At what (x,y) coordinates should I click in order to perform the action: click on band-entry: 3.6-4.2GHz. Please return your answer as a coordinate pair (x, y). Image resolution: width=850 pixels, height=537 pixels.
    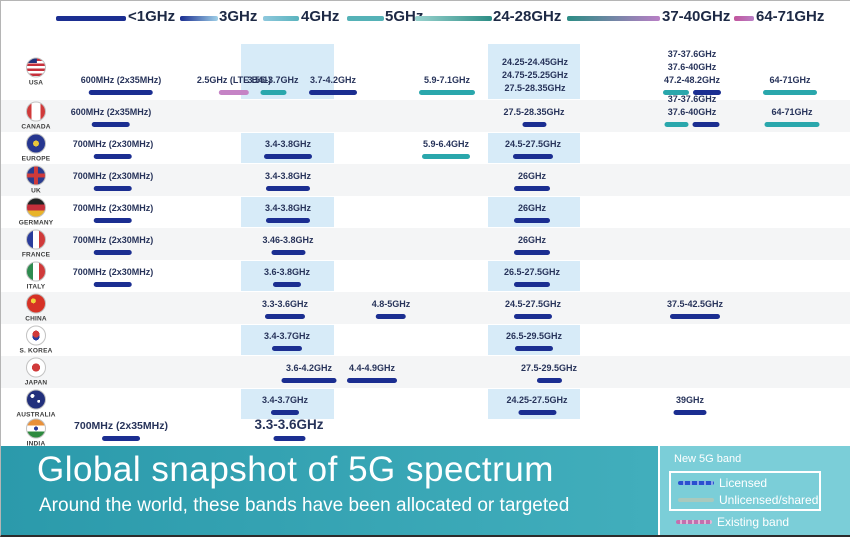
    Looking at the image, I should click on (309, 372).